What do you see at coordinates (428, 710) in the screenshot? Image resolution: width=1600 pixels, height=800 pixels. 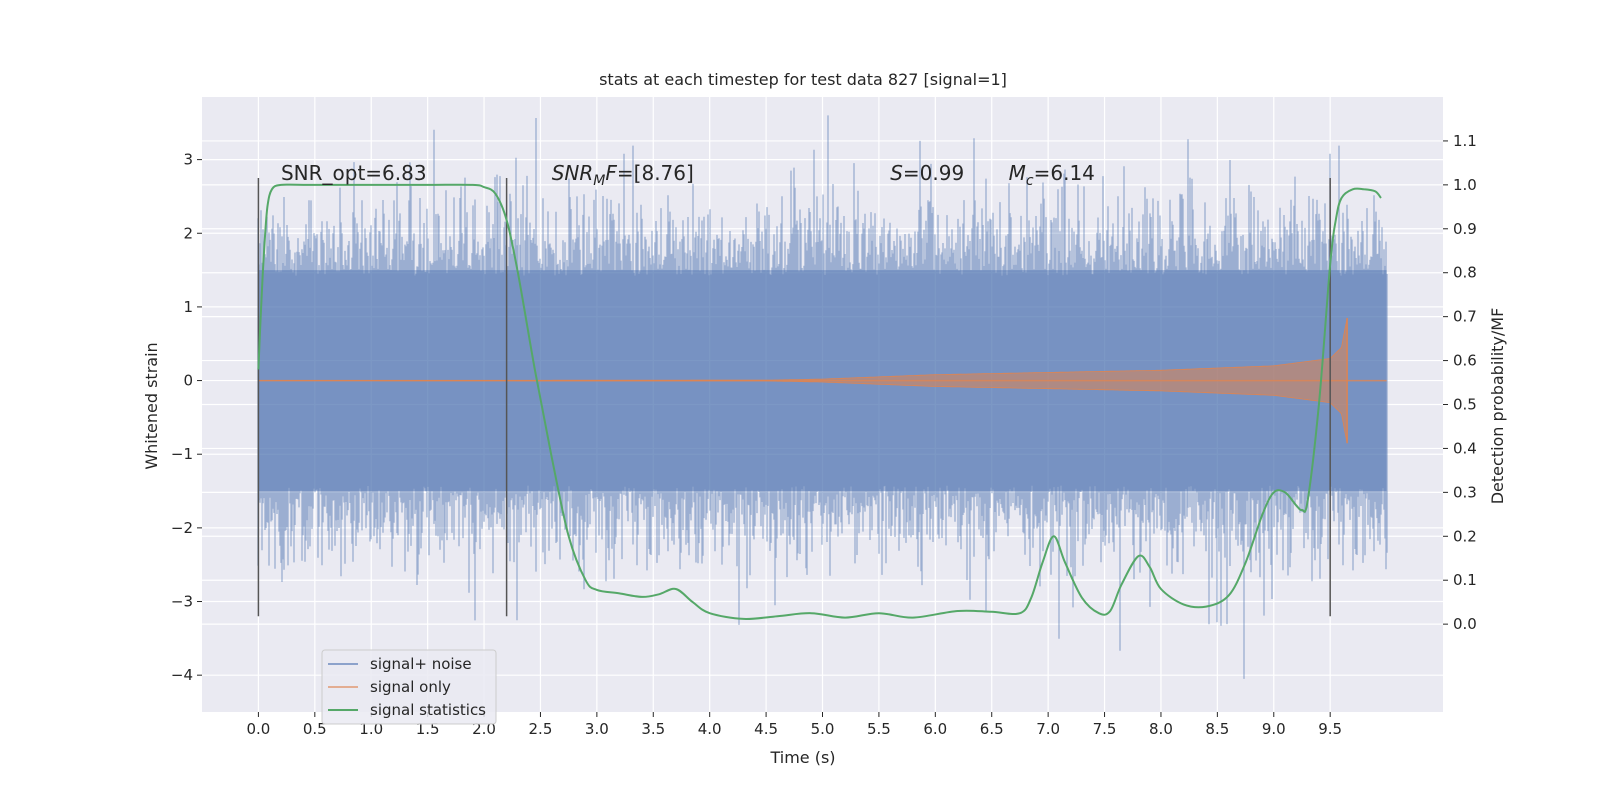 I see `legend-label: signal statistics` at bounding box center [428, 710].